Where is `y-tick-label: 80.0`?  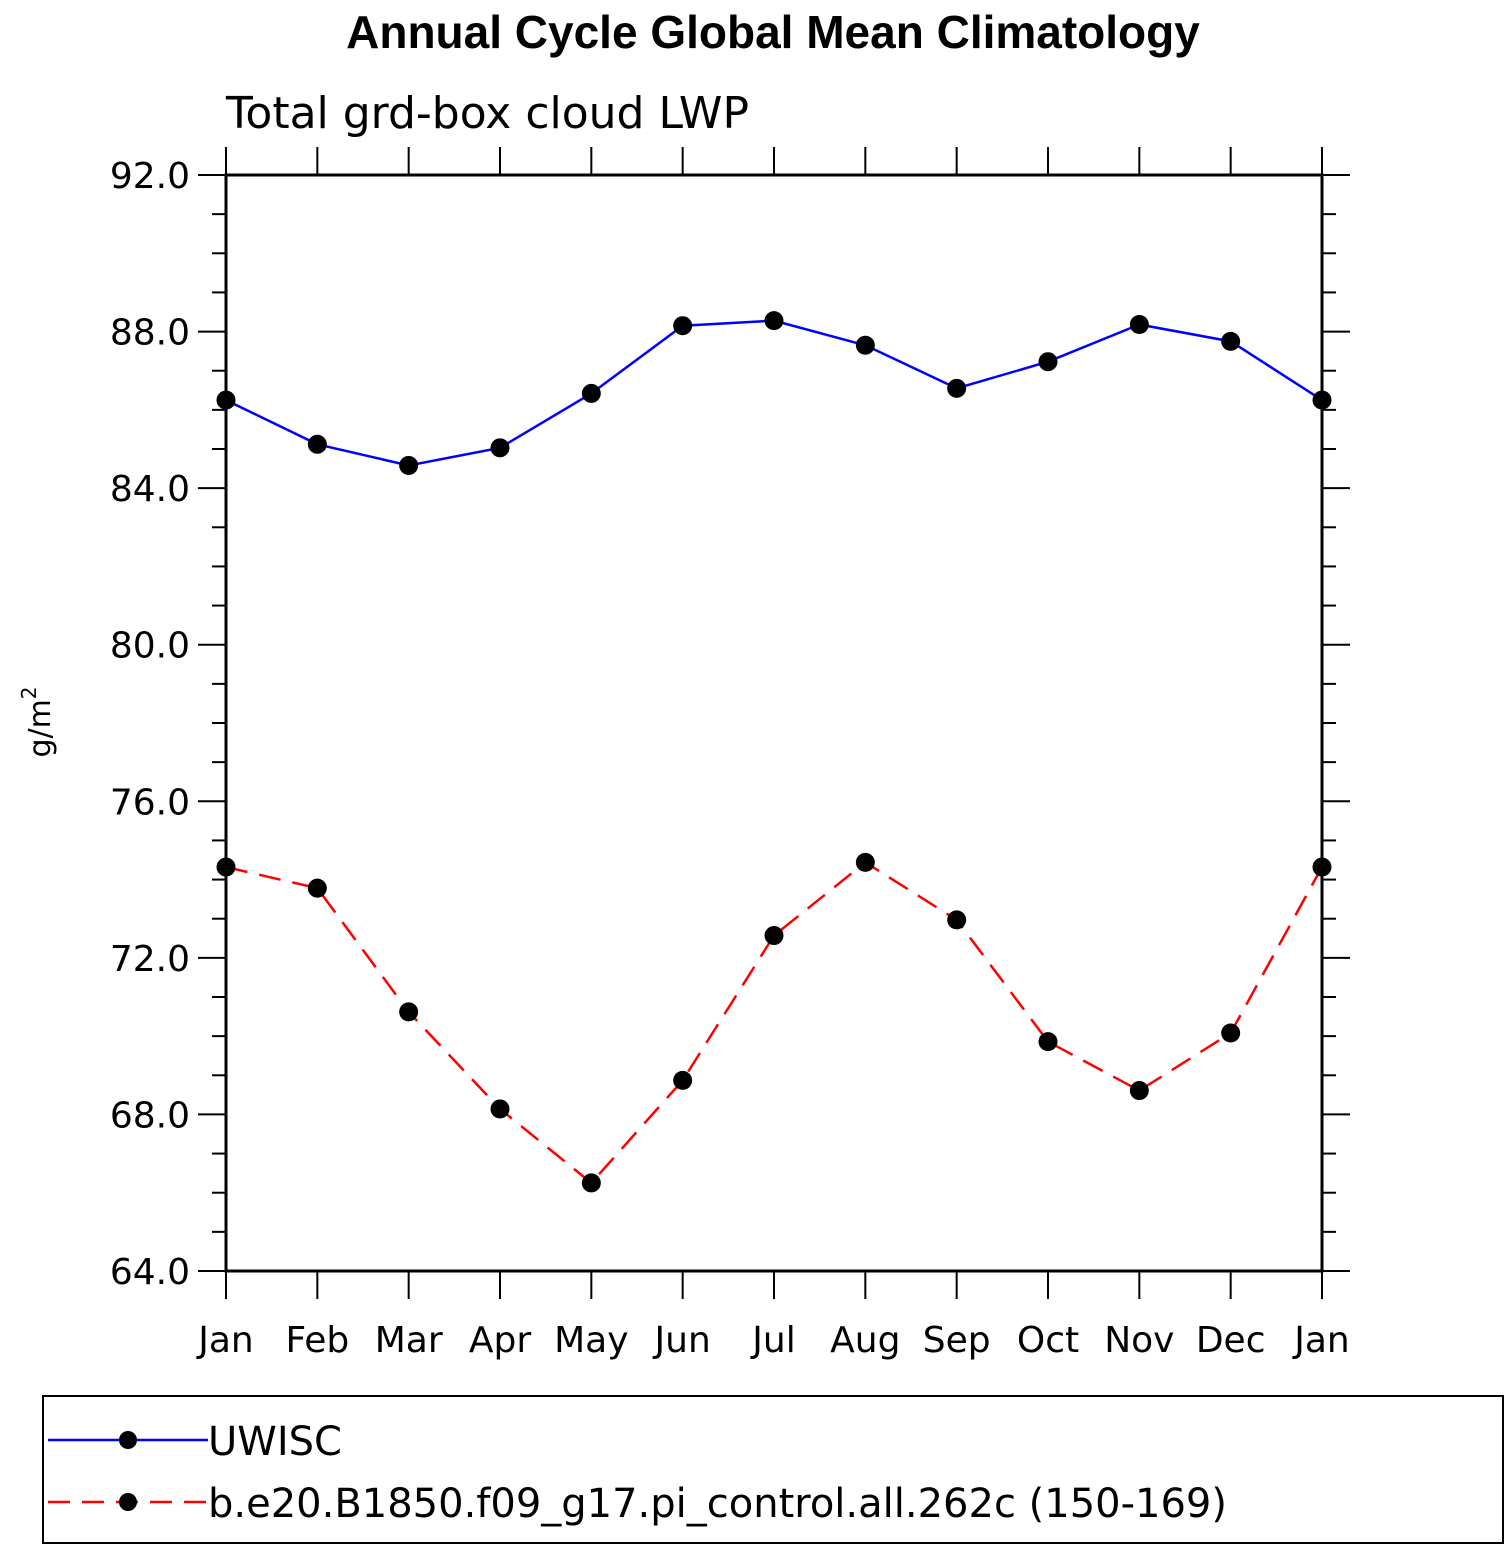 y-tick-label: 80.0 is located at coordinates (150, 646).